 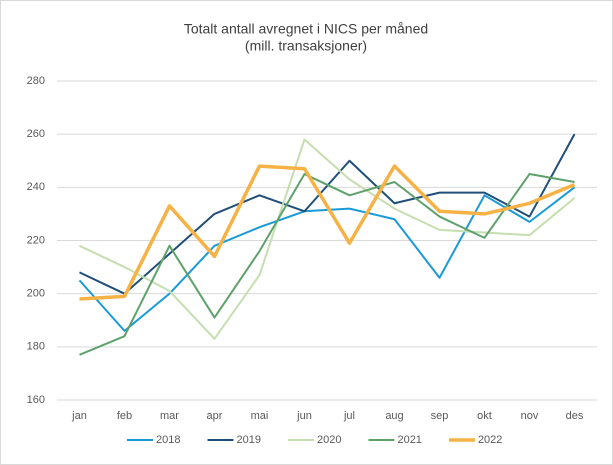 What do you see at coordinates (36, 347) in the screenshot?
I see `y-tick-label: 180` at bounding box center [36, 347].